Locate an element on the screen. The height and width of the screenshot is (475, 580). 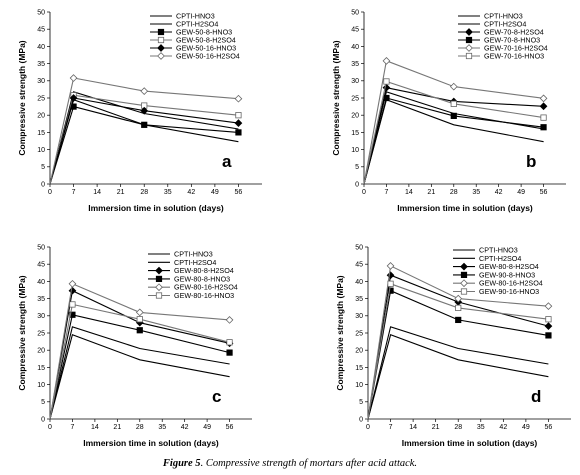
x-tick-label: 21 is located at coordinates (121, 192).